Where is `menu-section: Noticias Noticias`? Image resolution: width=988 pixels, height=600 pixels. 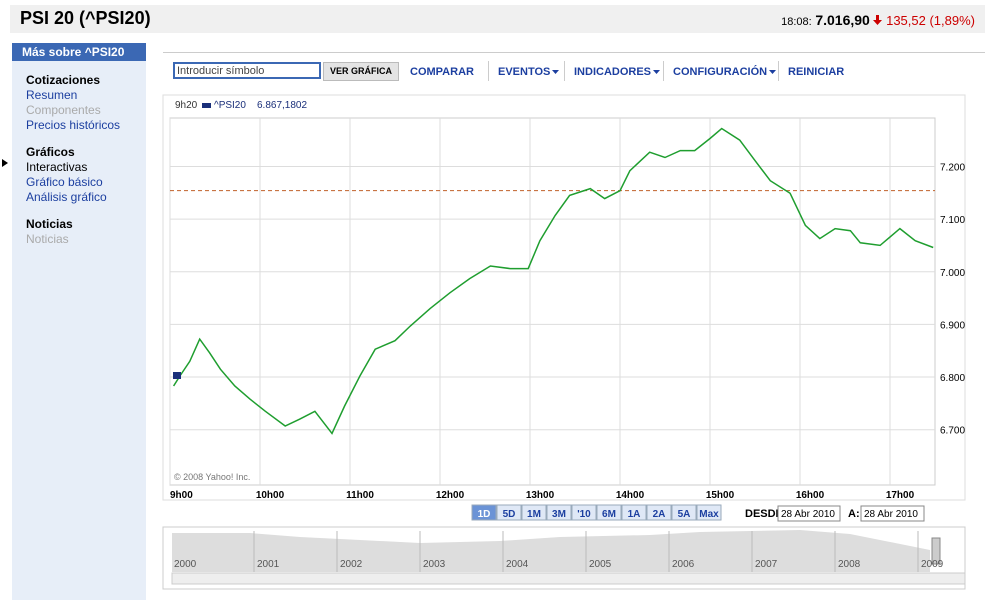 menu-section: Noticias Noticias is located at coordinates (73, 232).